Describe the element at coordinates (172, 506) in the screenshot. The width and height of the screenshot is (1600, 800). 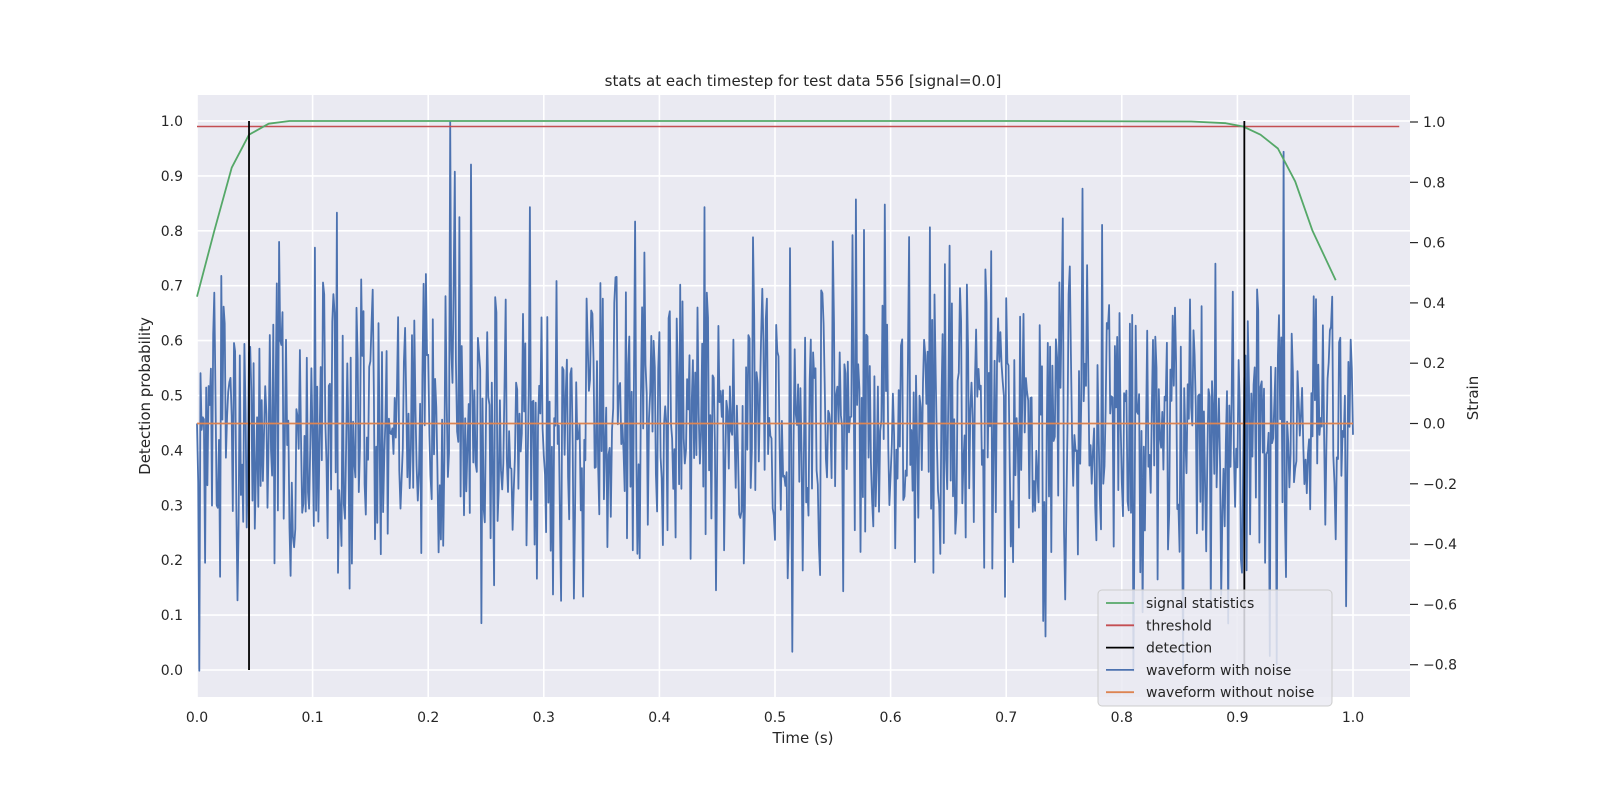
I see `y-tick-label: 0.3` at that location.